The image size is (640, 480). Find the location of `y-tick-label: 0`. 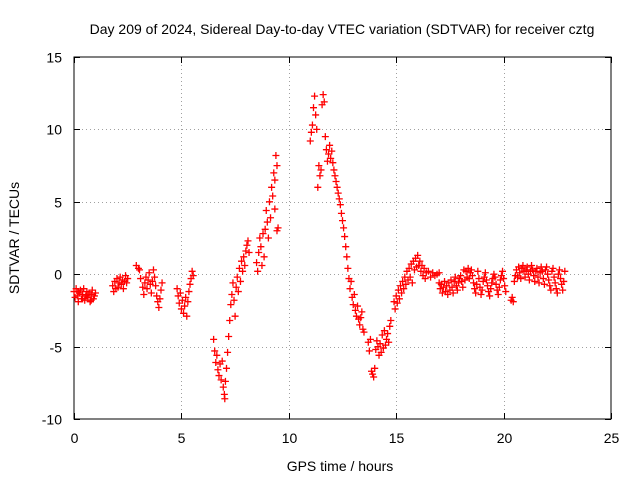

y-tick-label: 0 is located at coordinates (58, 275).